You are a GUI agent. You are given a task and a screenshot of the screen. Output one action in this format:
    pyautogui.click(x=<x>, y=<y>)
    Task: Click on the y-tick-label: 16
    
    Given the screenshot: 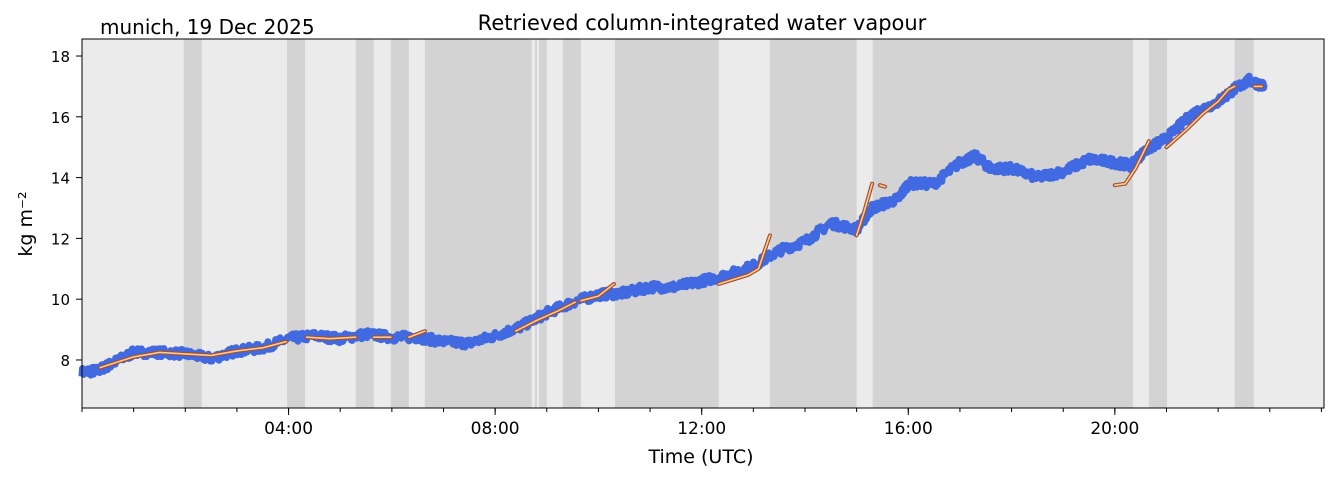 What is the action you would take?
    pyautogui.click(x=60, y=118)
    